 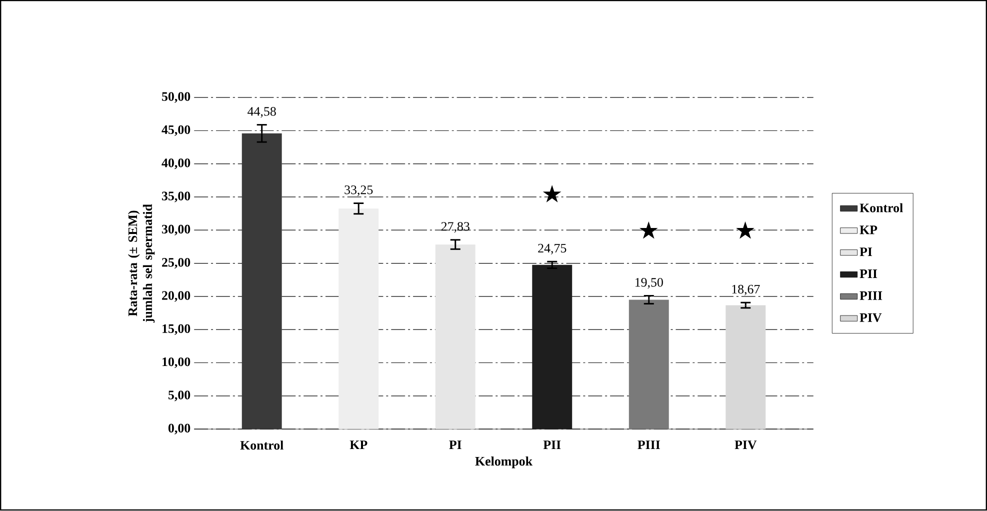 I want to click on y-tick-label: 45,00, so click(x=176, y=131).